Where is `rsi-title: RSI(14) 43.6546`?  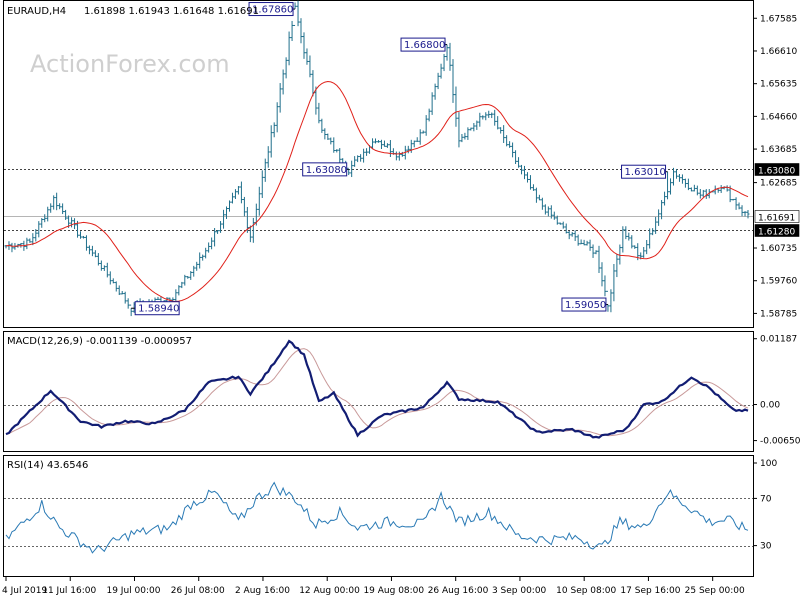 rsi-title: RSI(14) 43.6546 is located at coordinates (47, 465).